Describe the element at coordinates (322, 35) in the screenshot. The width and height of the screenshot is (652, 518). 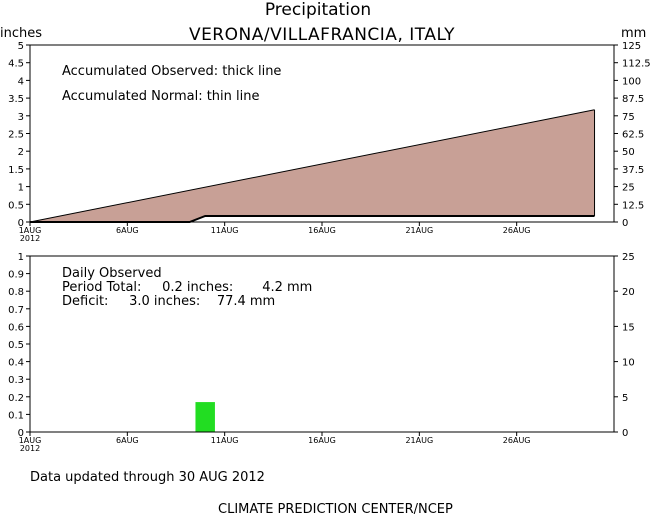
I see `station-name: VERONA/VILLAFRANCIA, ITALY` at that location.